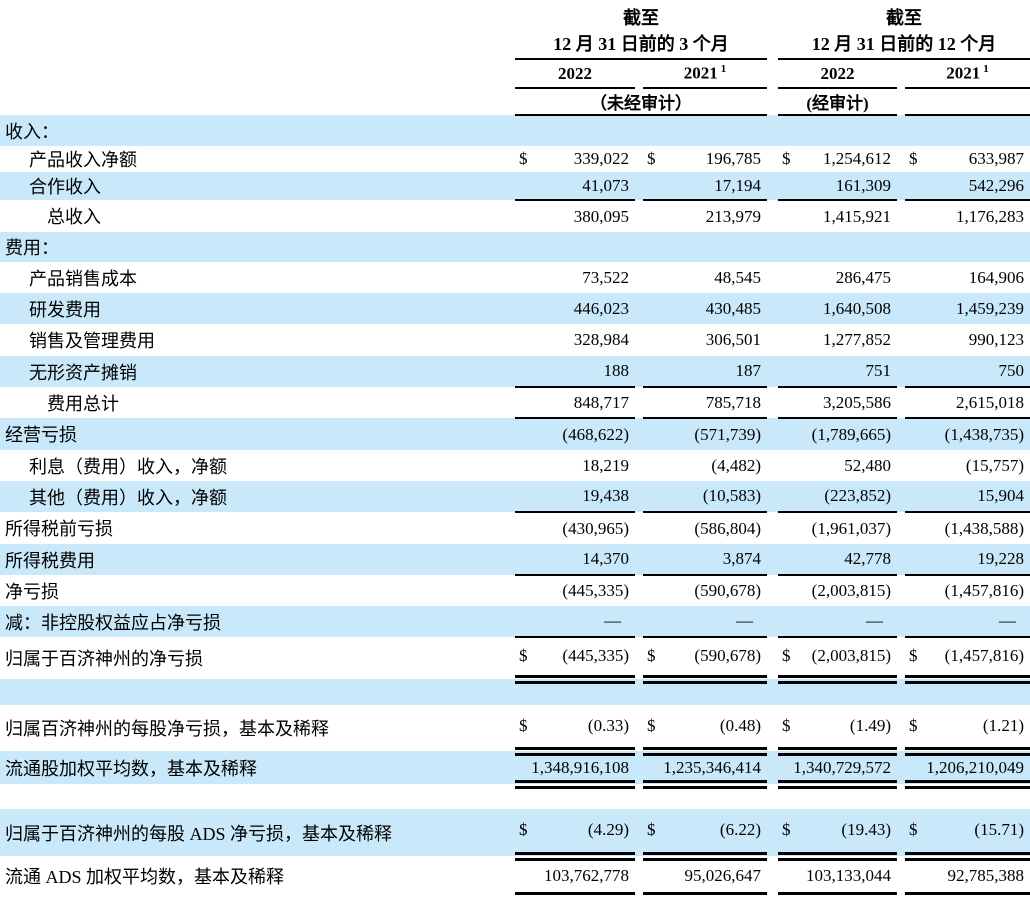 This screenshot has width=1030, height=897. Describe the element at coordinates (990, 216) in the screenshot. I see `value-text: 1,176,283` at that location.